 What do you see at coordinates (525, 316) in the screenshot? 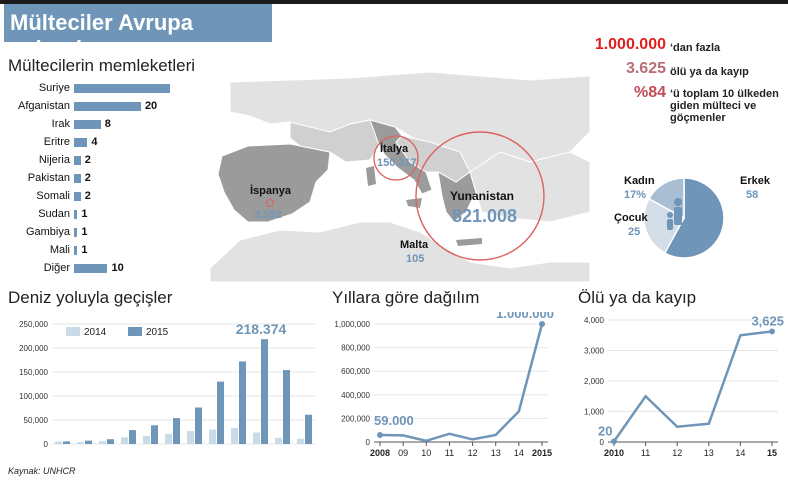
I see `last-value-annotation: 1.000.000` at bounding box center [525, 316].